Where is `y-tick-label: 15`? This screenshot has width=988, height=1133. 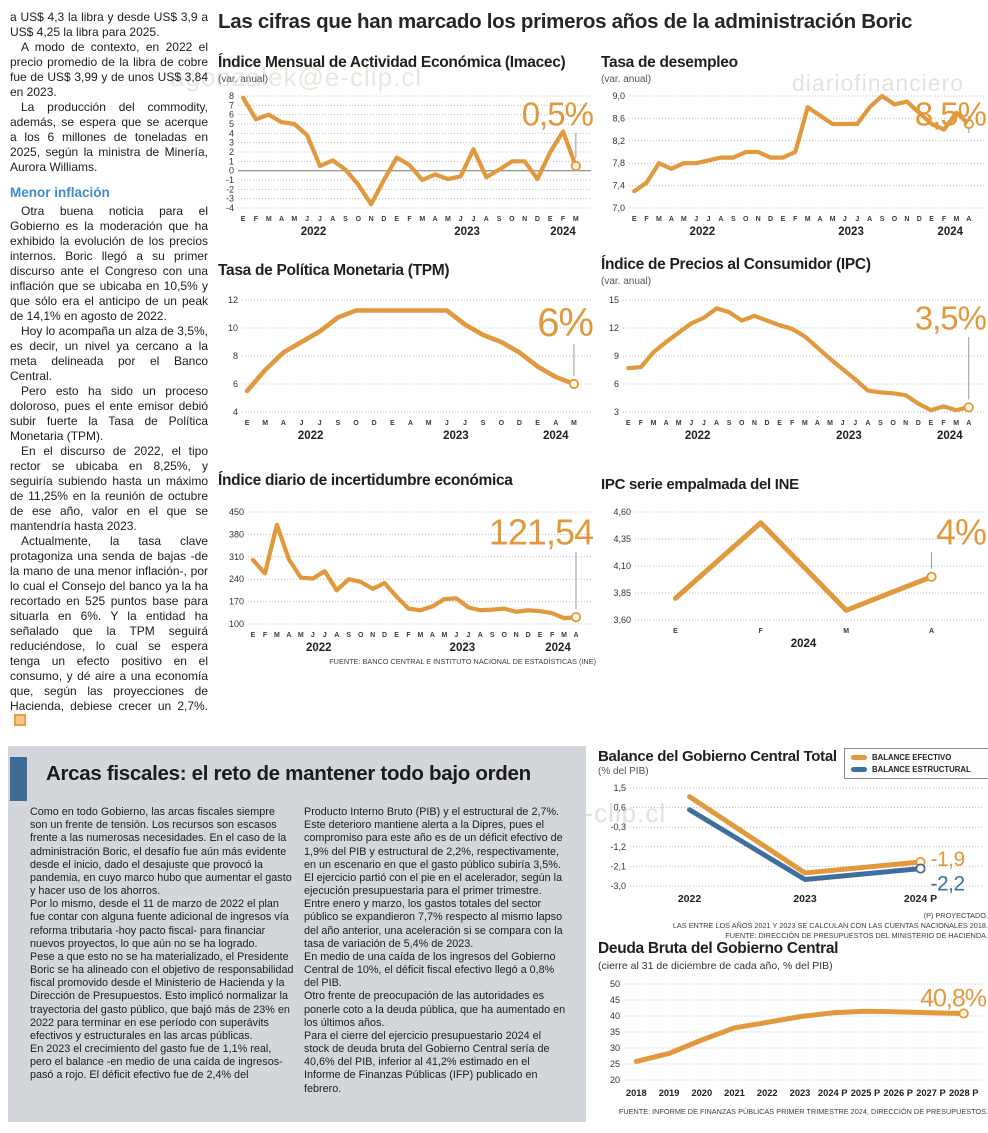 y-tick-label: 15 is located at coordinates (614, 300).